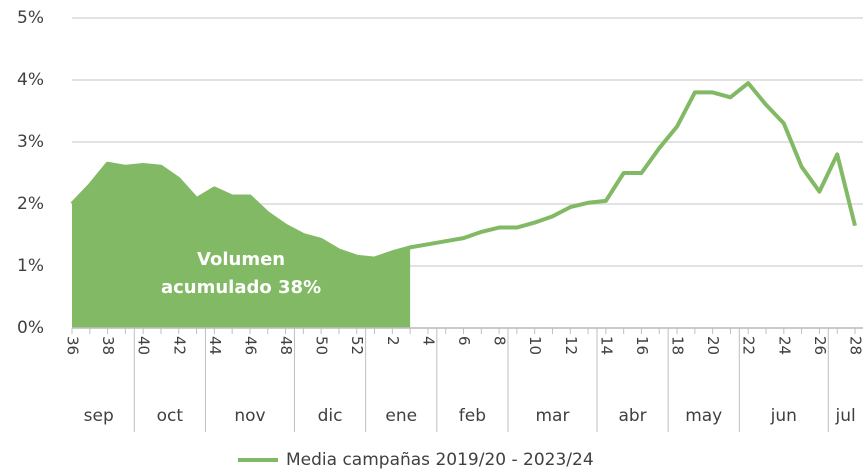  I want to click on y-tick-label: 2%, so click(30, 204).